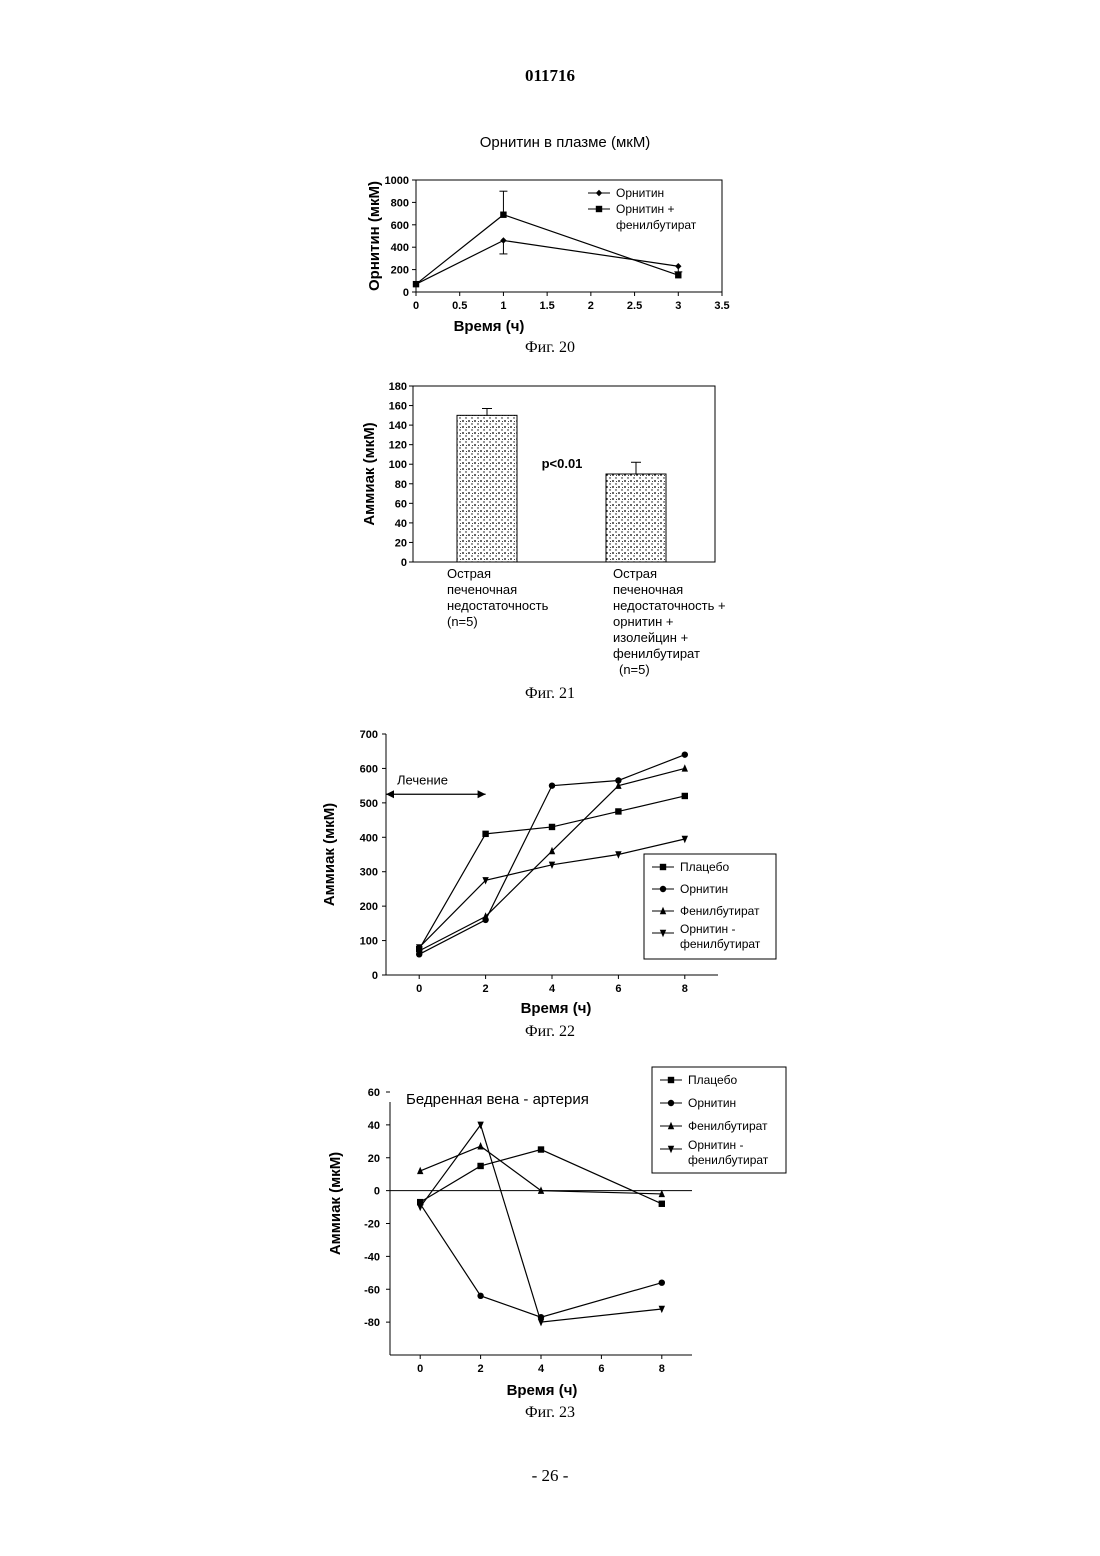  What do you see at coordinates (498, 605) in the screenshot?
I see `category-label: недостаточность` at bounding box center [498, 605].